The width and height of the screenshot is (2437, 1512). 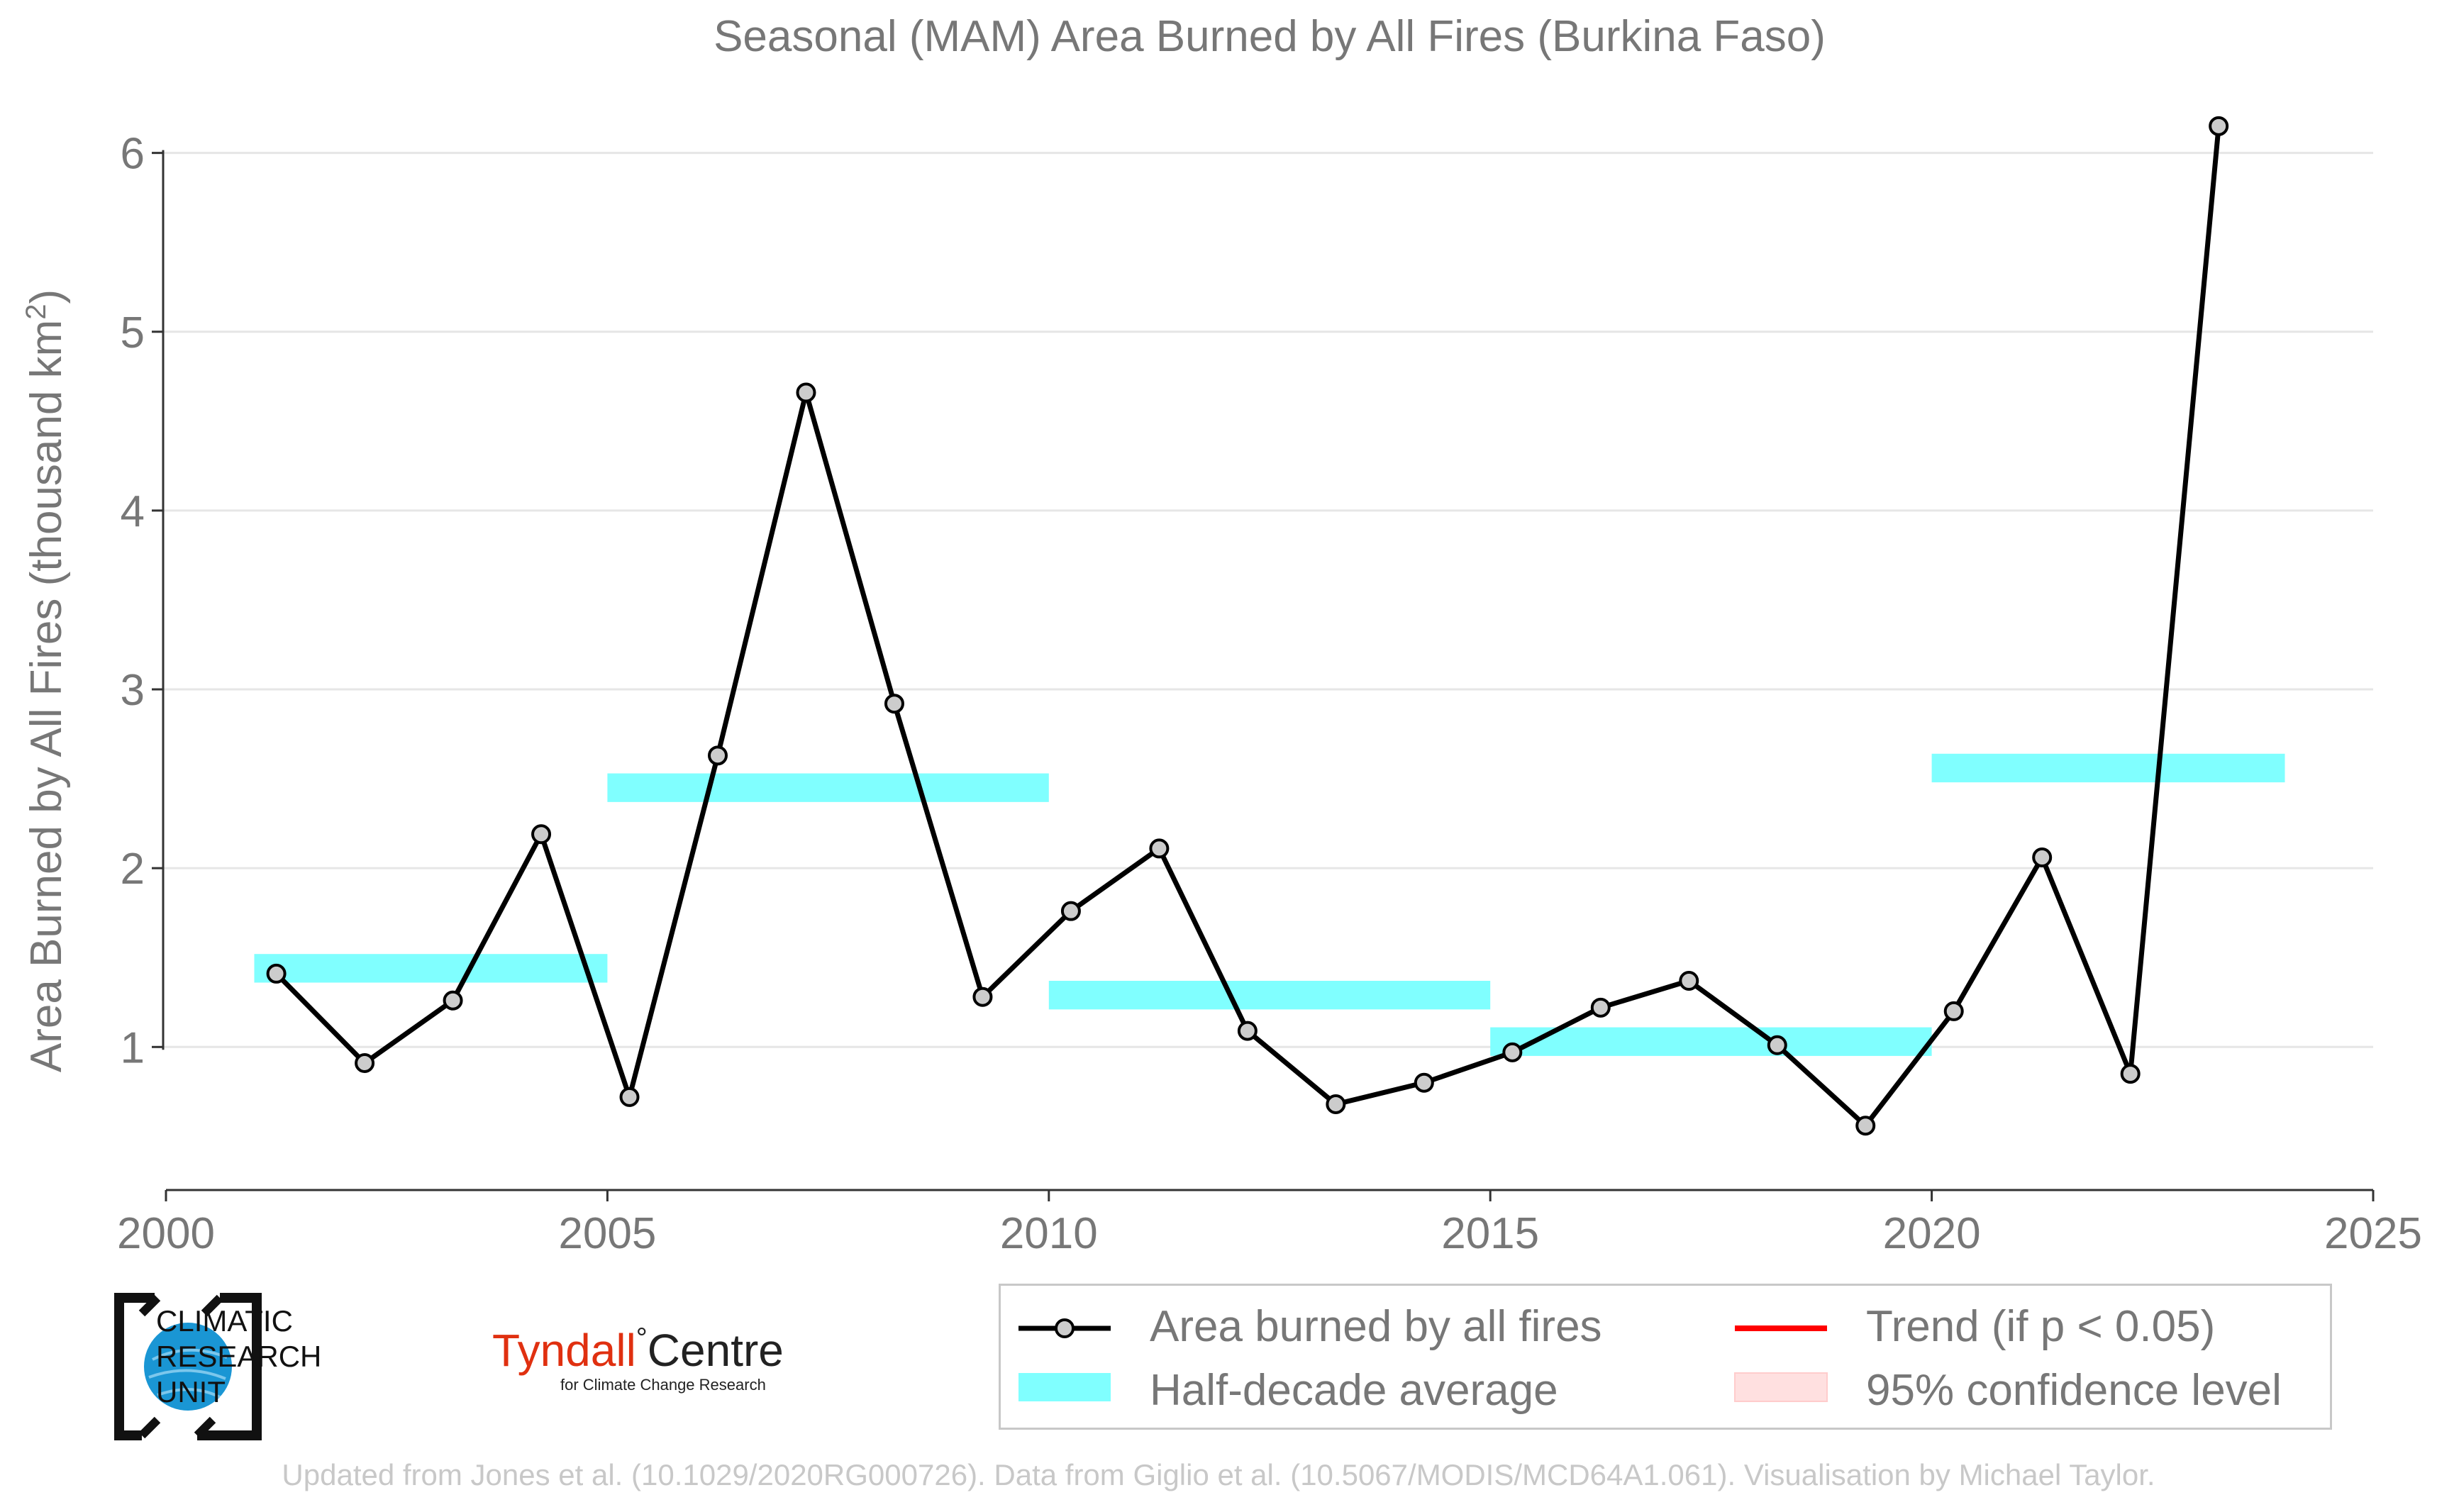 I want to click on y-tick-label-4: 4, so click(x=133, y=511).